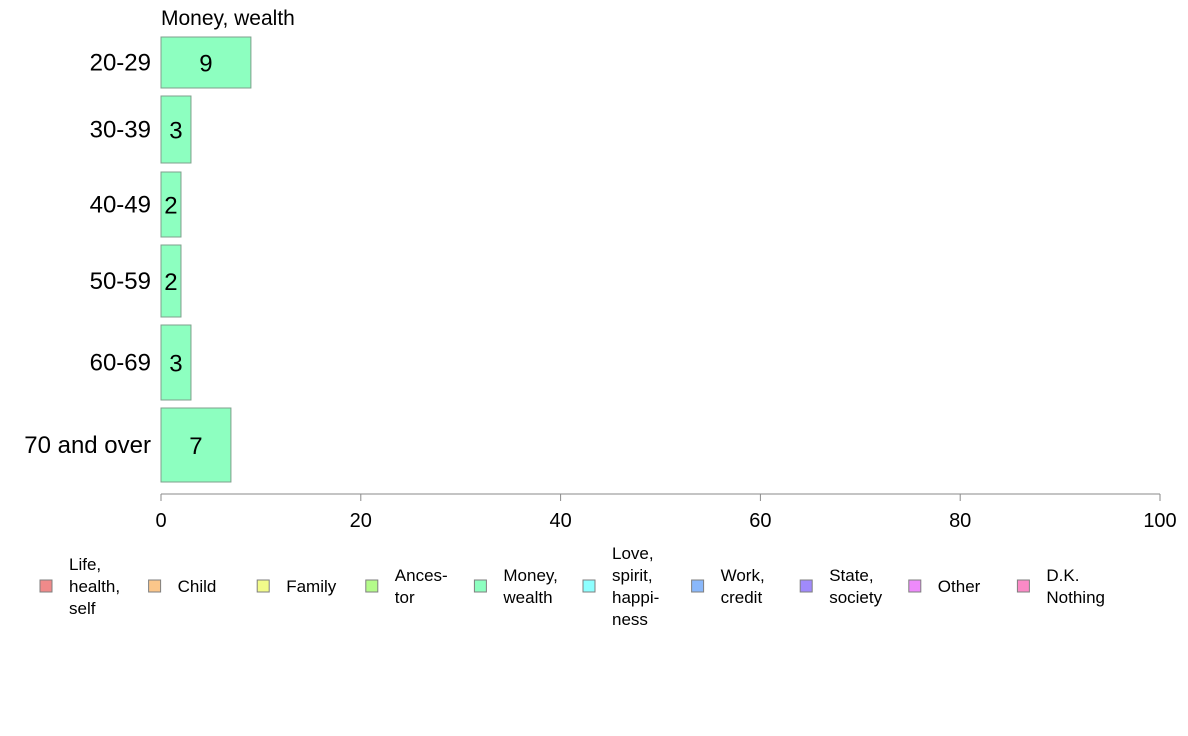 The width and height of the screenshot is (1188, 736). What do you see at coordinates (120, 205) in the screenshot?
I see `category-label: 40-49` at bounding box center [120, 205].